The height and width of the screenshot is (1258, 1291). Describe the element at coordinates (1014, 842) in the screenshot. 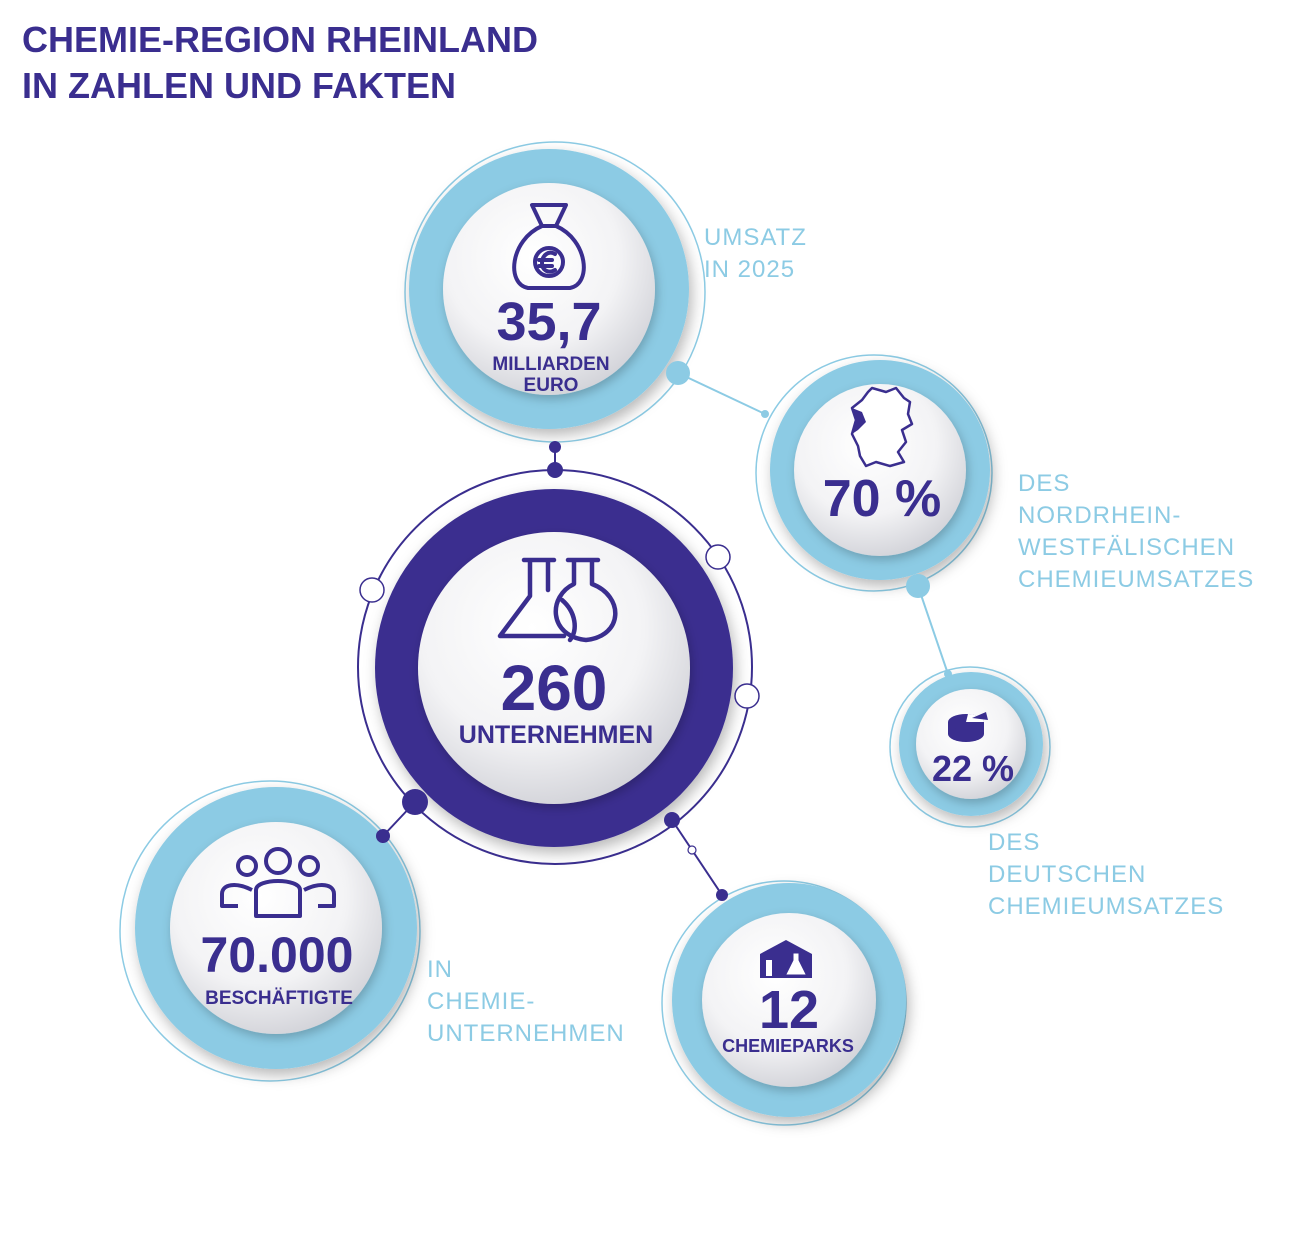

I see `side-deutsch-line1: DES` at that location.